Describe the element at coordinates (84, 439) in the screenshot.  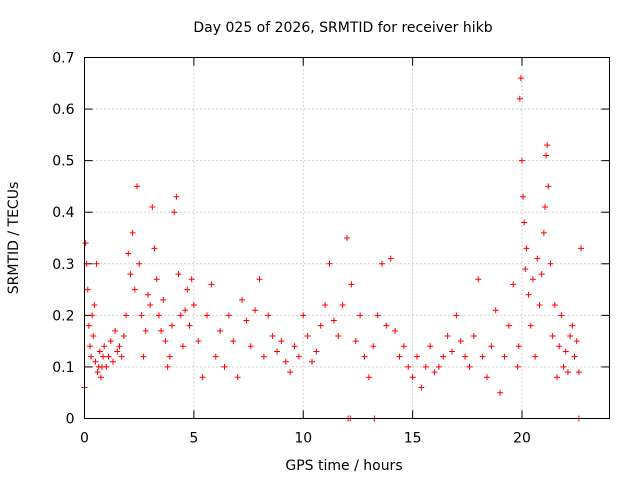
I see `x-tick-label: 0` at that location.